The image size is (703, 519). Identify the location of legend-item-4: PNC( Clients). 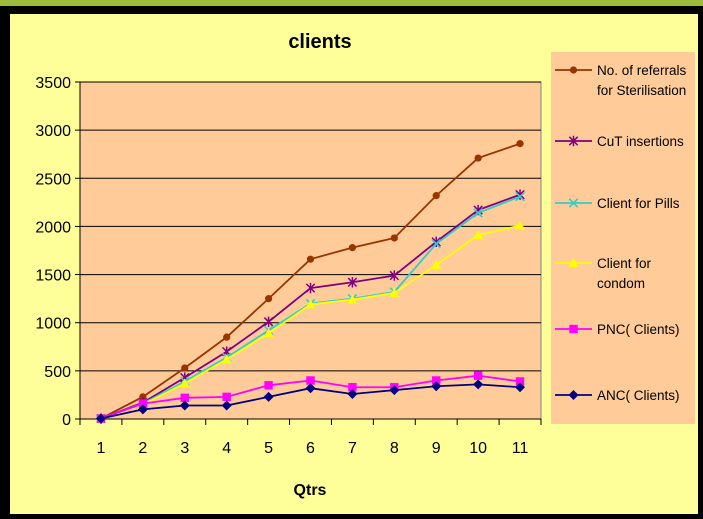
(617, 329).